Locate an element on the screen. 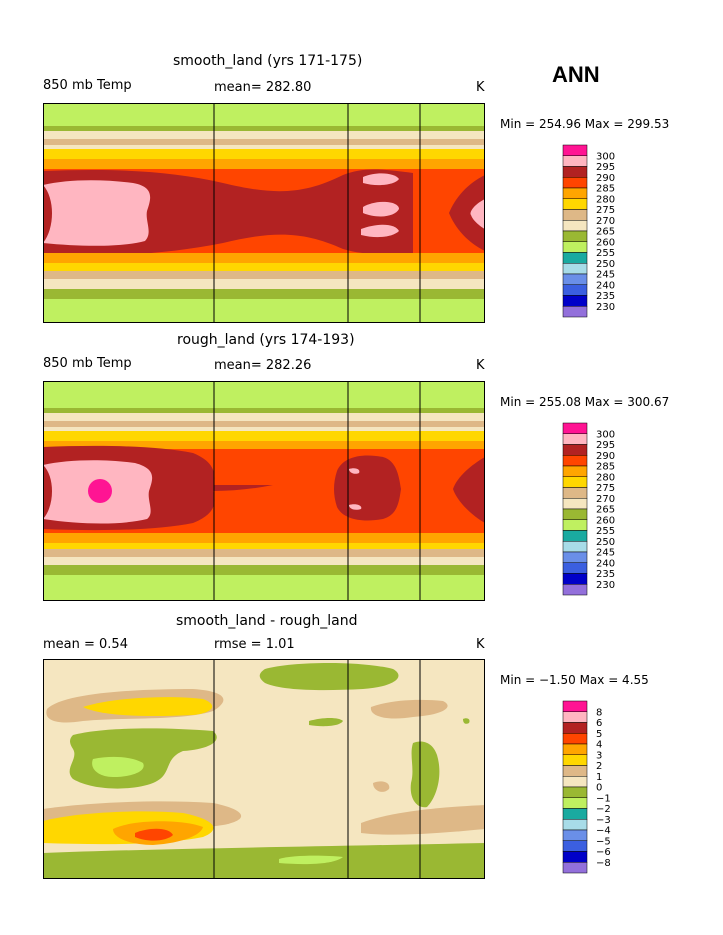 The width and height of the screenshot is (723, 935). panel3-mean-label: mean = 0.54 is located at coordinates (85, 644).